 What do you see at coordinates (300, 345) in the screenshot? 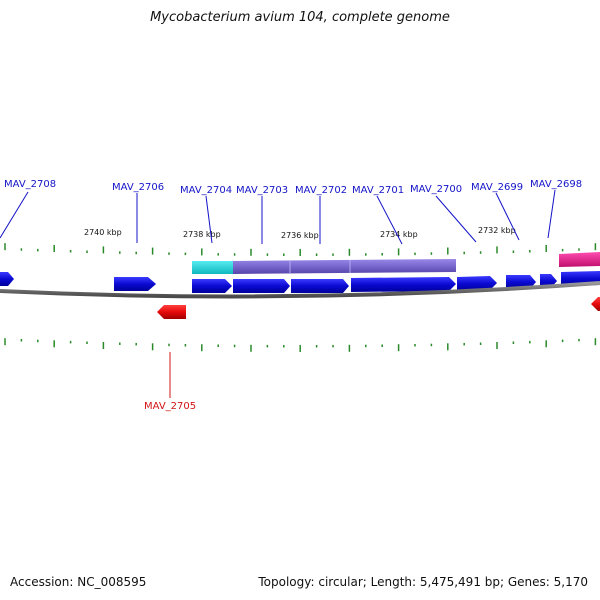
I see `inner-tick-track` at bounding box center [300, 345].